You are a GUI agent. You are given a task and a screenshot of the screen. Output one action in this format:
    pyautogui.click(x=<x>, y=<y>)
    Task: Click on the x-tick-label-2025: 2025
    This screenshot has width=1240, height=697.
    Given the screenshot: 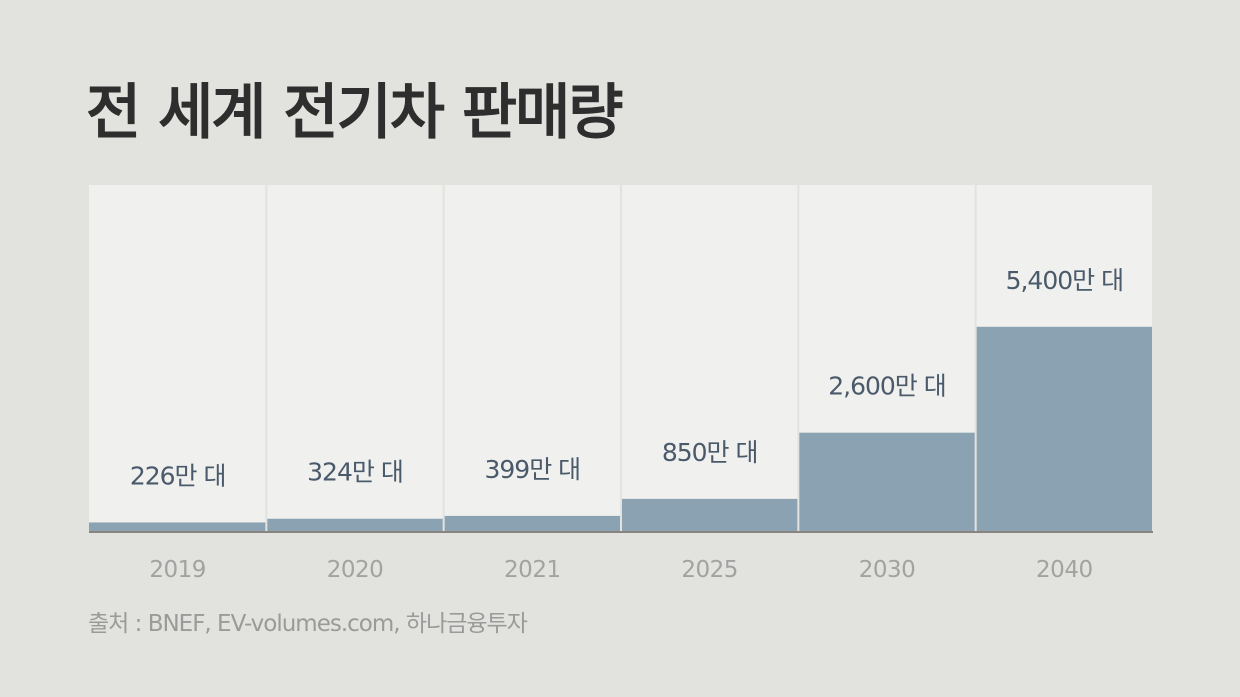 What is the action you would take?
    pyautogui.click(x=709, y=570)
    